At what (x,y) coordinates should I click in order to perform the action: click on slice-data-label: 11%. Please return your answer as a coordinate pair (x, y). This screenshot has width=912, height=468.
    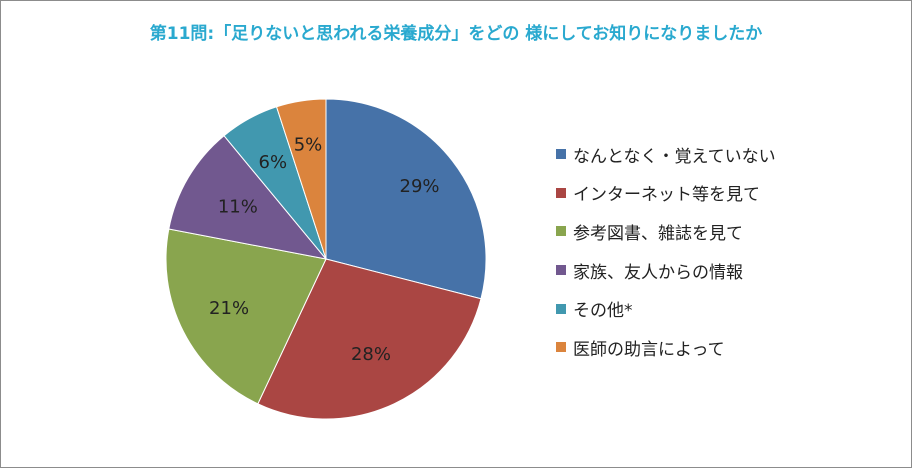
    Looking at the image, I should click on (238, 206).